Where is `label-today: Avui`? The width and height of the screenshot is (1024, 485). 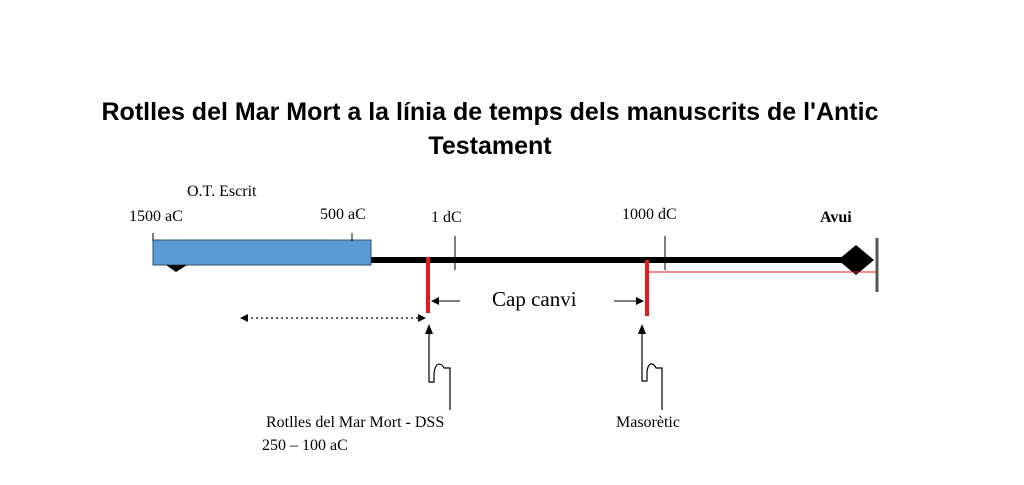
label-today: Avui is located at coordinates (836, 217).